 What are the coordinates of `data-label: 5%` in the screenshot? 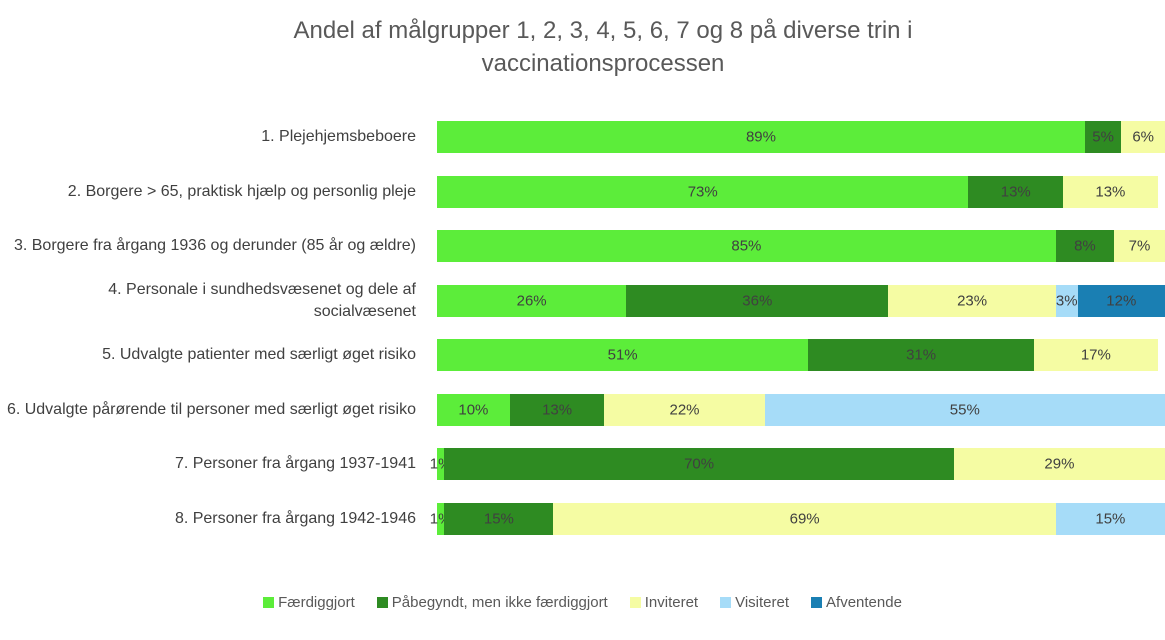 It's located at (1103, 137).